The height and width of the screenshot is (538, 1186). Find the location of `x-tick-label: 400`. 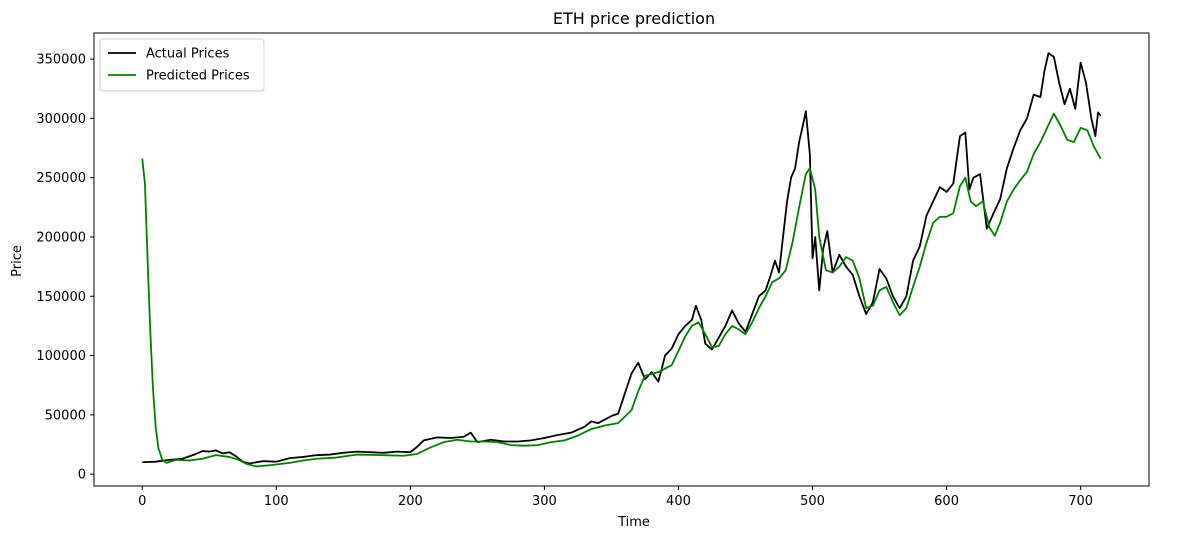

x-tick-label: 400 is located at coordinates (678, 501).